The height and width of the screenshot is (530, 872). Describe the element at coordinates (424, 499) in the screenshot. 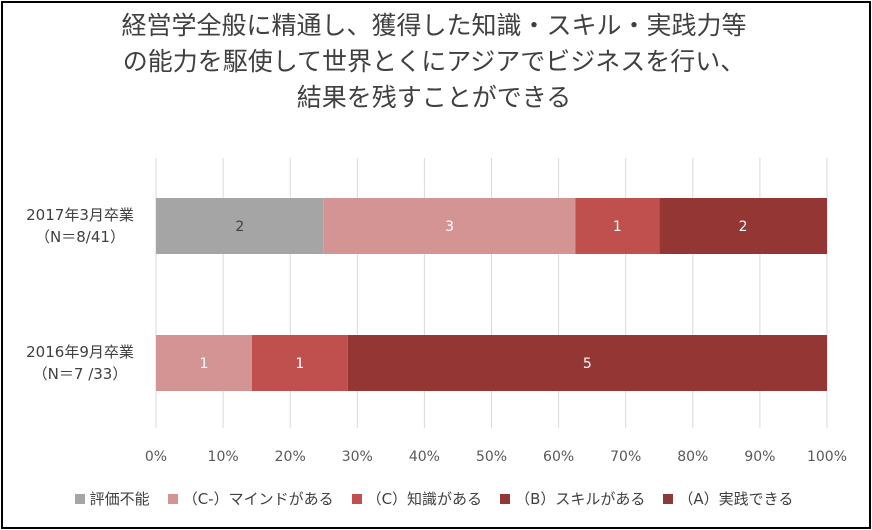

I see `legend-label-2: （C）知識がある` at that location.